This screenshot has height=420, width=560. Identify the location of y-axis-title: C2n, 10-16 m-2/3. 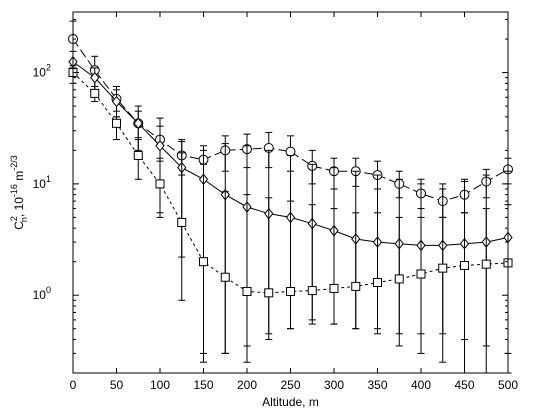
(19, 192).